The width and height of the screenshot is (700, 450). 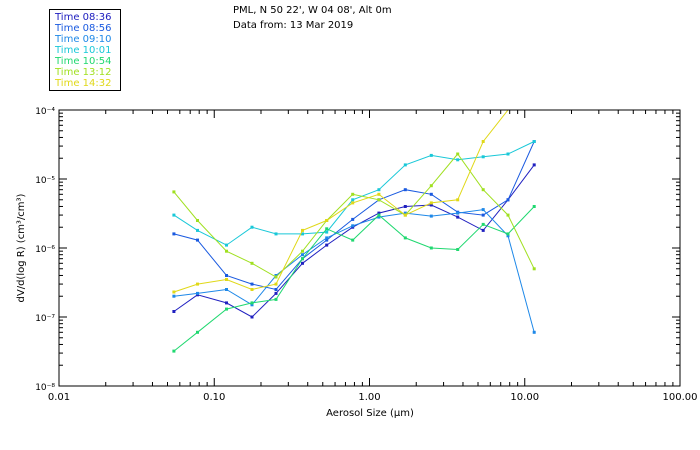 What do you see at coordinates (83, 83) in the screenshot?
I see `legend-item: Time 14:32` at bounding box center [83, 83].